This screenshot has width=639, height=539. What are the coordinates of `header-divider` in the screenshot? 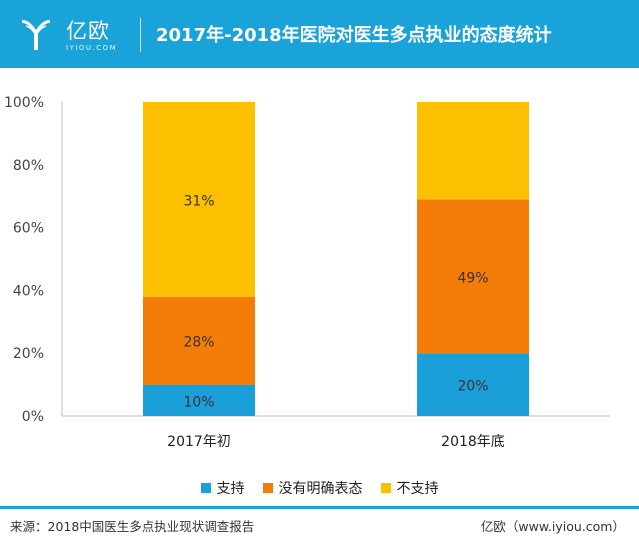 It's located at (140, 35).